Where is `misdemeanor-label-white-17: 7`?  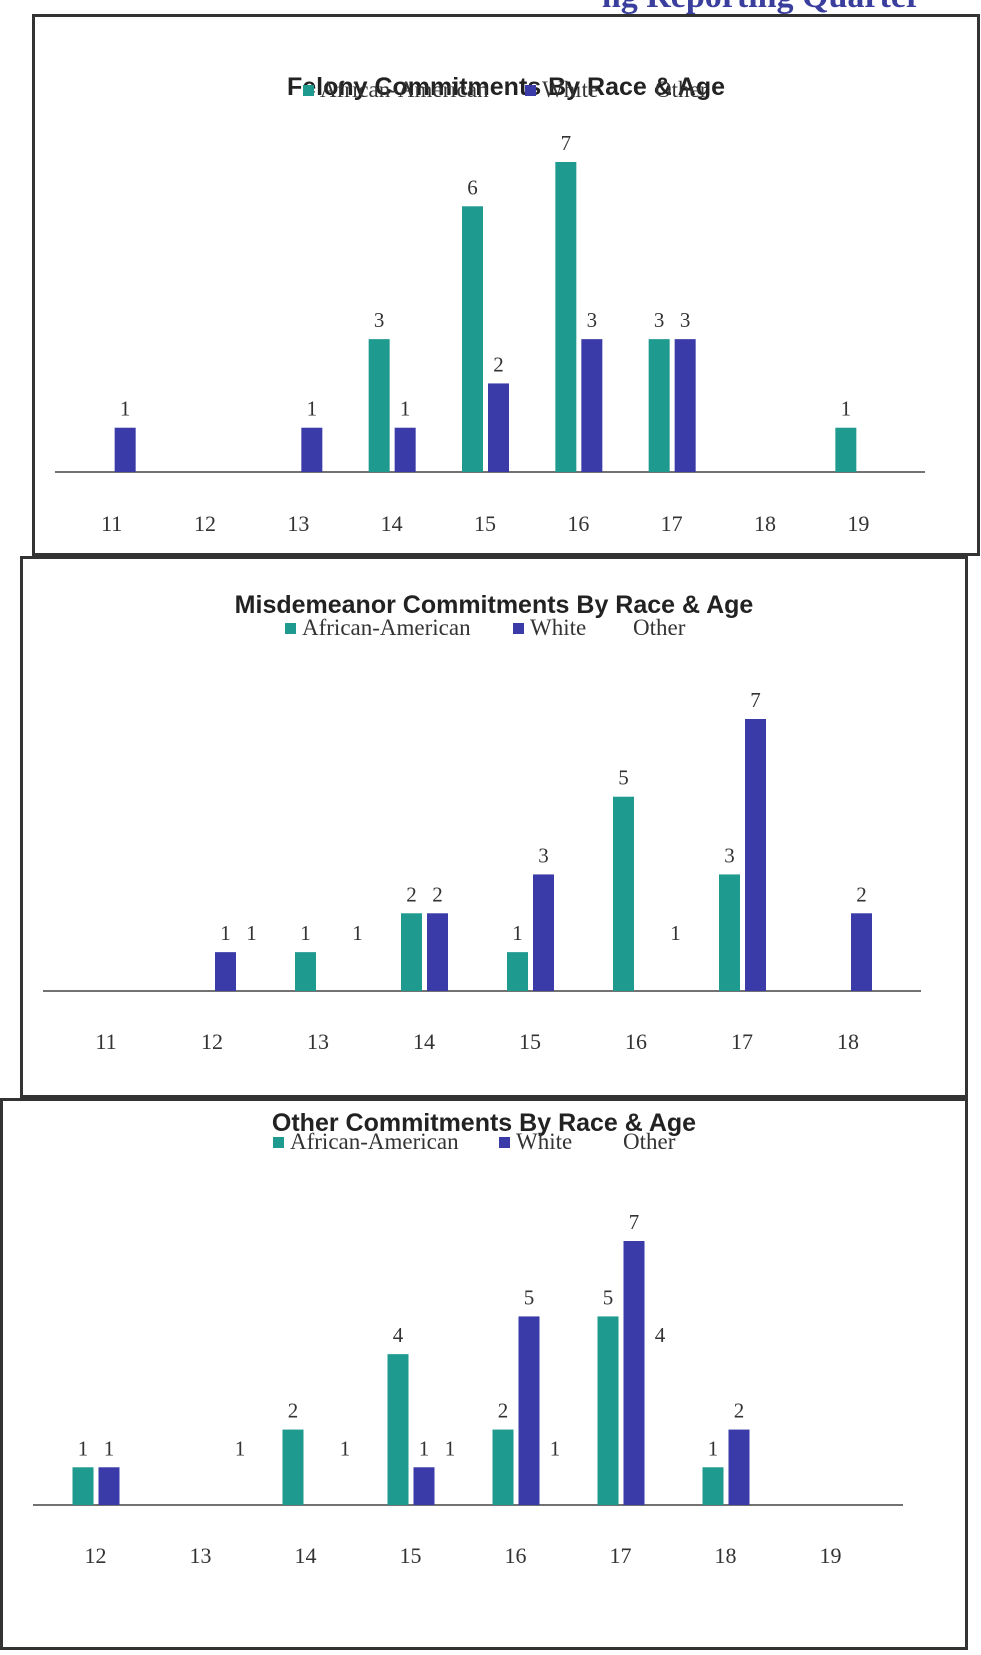
misdemeanor-label-white-17: 7 is located at coordinates (755, 700).